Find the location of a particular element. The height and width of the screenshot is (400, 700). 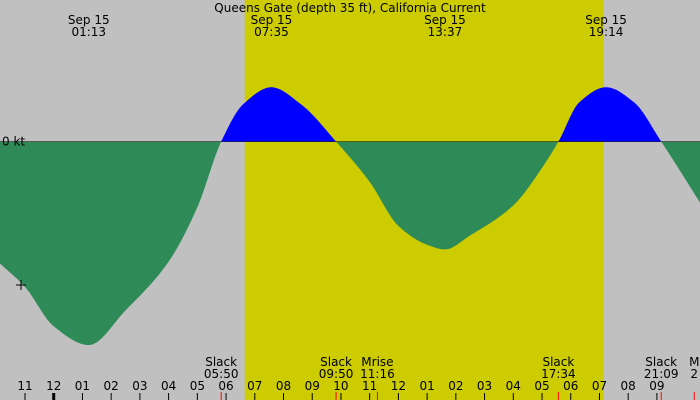

hour-tick-label: 10 is located at coordinates (340, 386).